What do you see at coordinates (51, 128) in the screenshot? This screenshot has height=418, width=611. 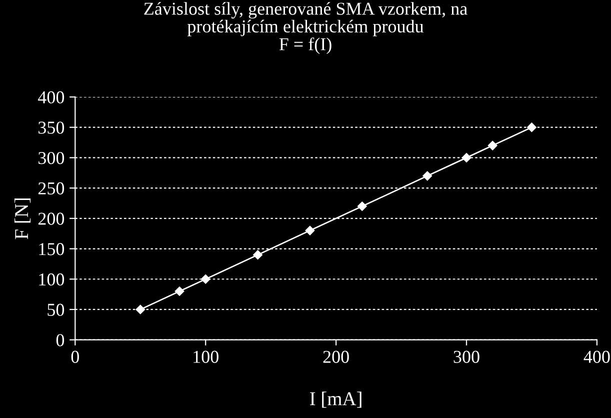 I see `y-tick-label: 350` at bounding box center [51, 128].